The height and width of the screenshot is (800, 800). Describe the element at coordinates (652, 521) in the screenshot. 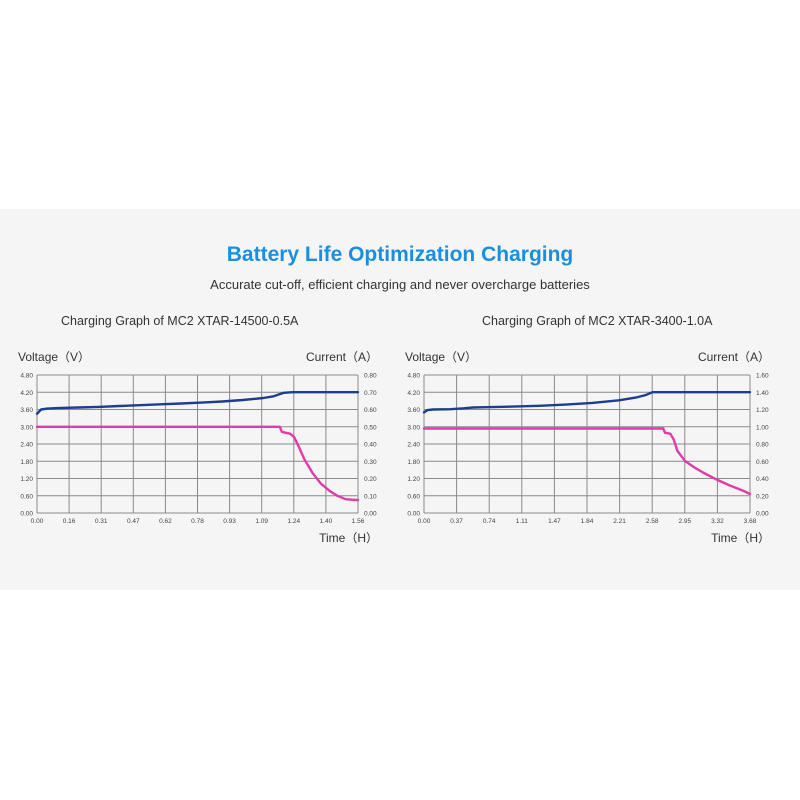

I see `x-tick-label: 2.58` at that location.